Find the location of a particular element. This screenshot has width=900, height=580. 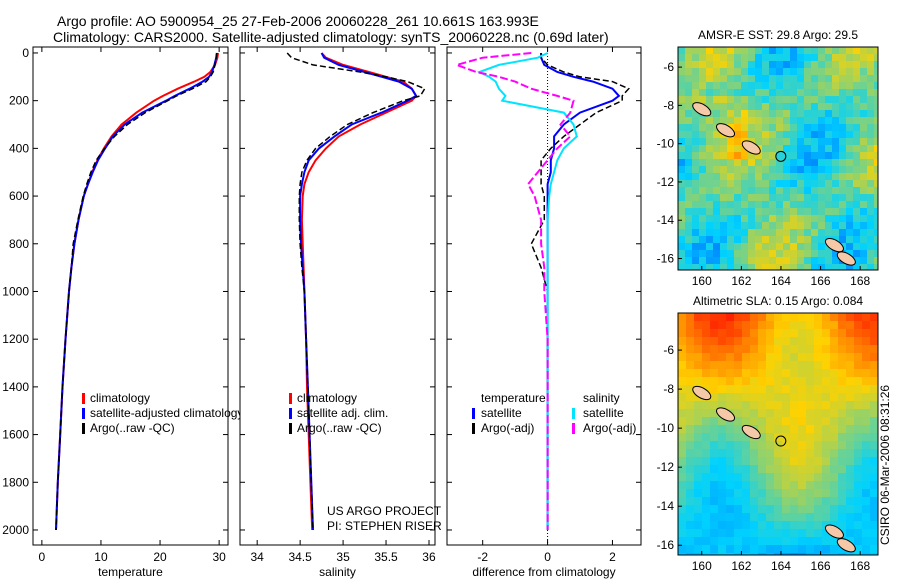

legend-label: climatology is located at coordinates (327, 398).